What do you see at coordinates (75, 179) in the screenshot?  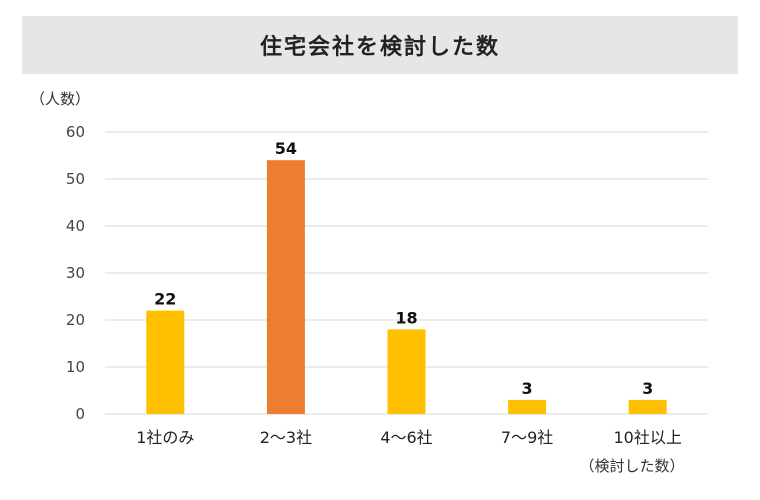 I see `y-tick-label: 50` at bounding box center [75, 179].